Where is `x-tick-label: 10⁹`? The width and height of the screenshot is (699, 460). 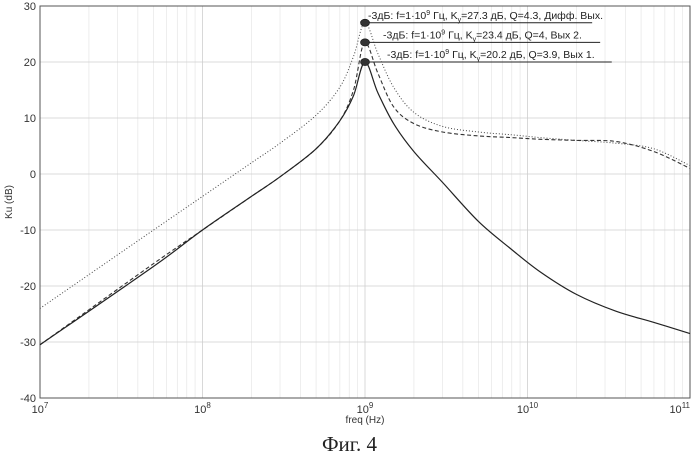
x-tick-label: 10⁹ is located at coordinates (365, 408).